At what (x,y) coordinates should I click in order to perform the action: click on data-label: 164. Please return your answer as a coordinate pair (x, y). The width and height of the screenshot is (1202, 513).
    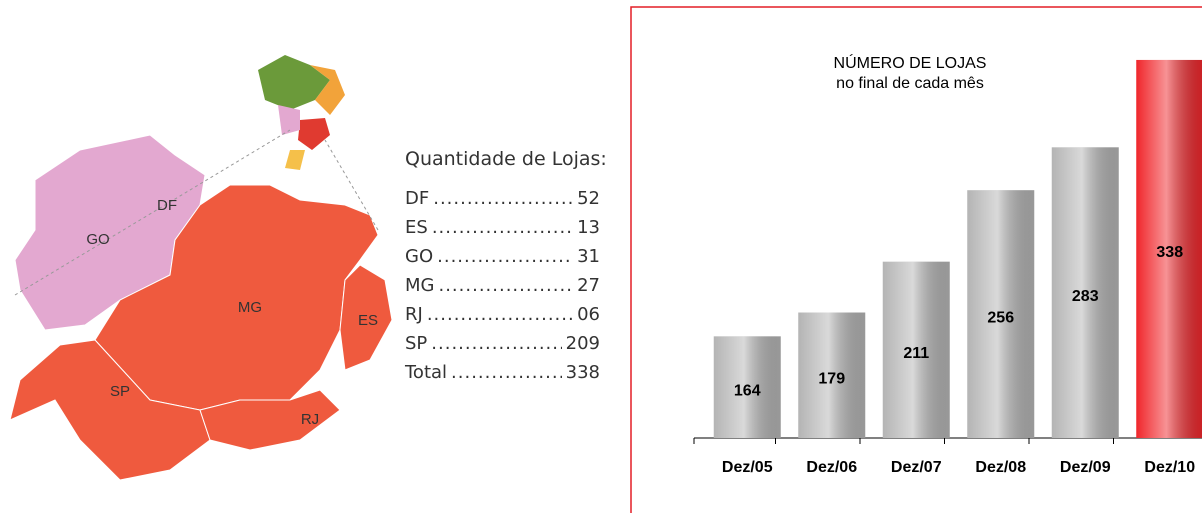
    Looking at the image, I should click on (747, 390).